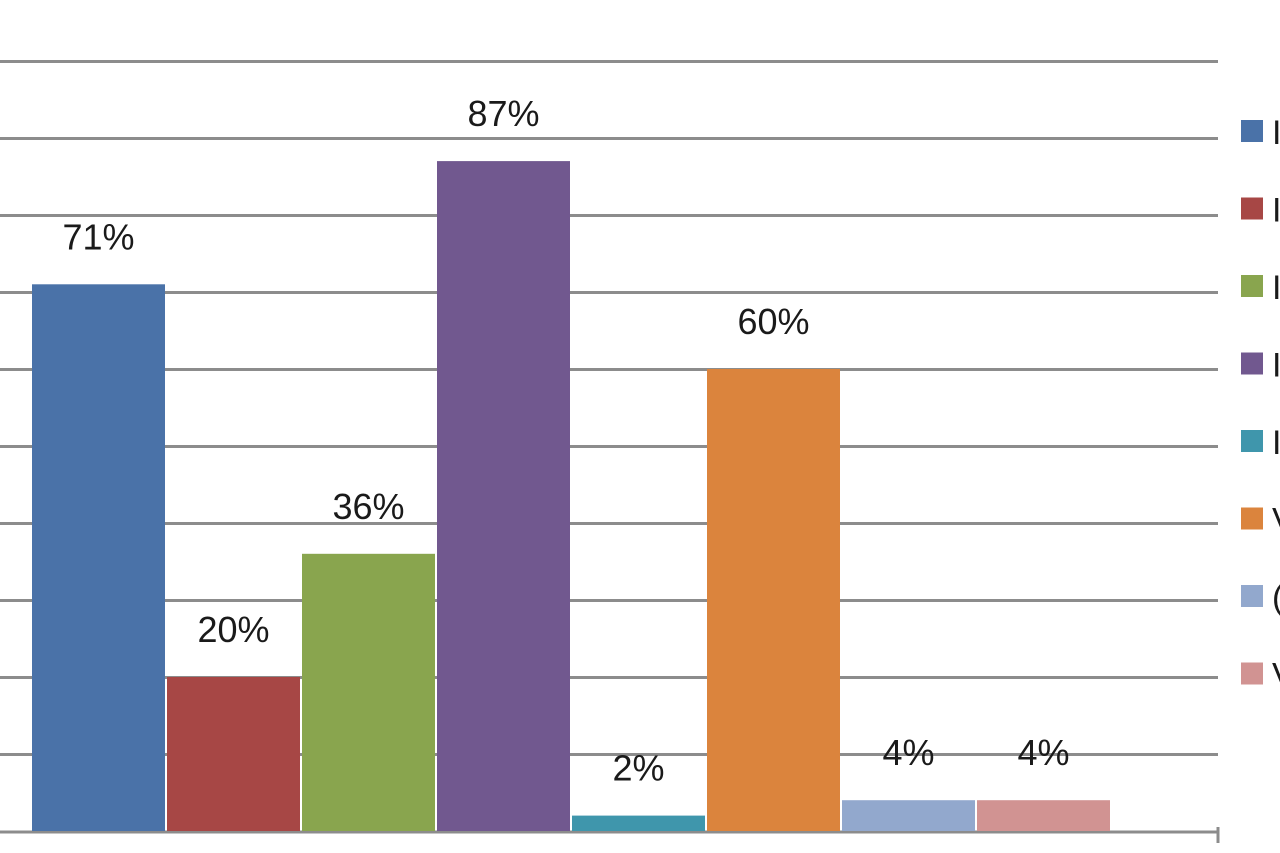 This screenshot has width=1280, height=853. What do you see at coordinates (503, 113) in the screenshot?
I see `data-label: 87%` at bounding box center [503, 113].